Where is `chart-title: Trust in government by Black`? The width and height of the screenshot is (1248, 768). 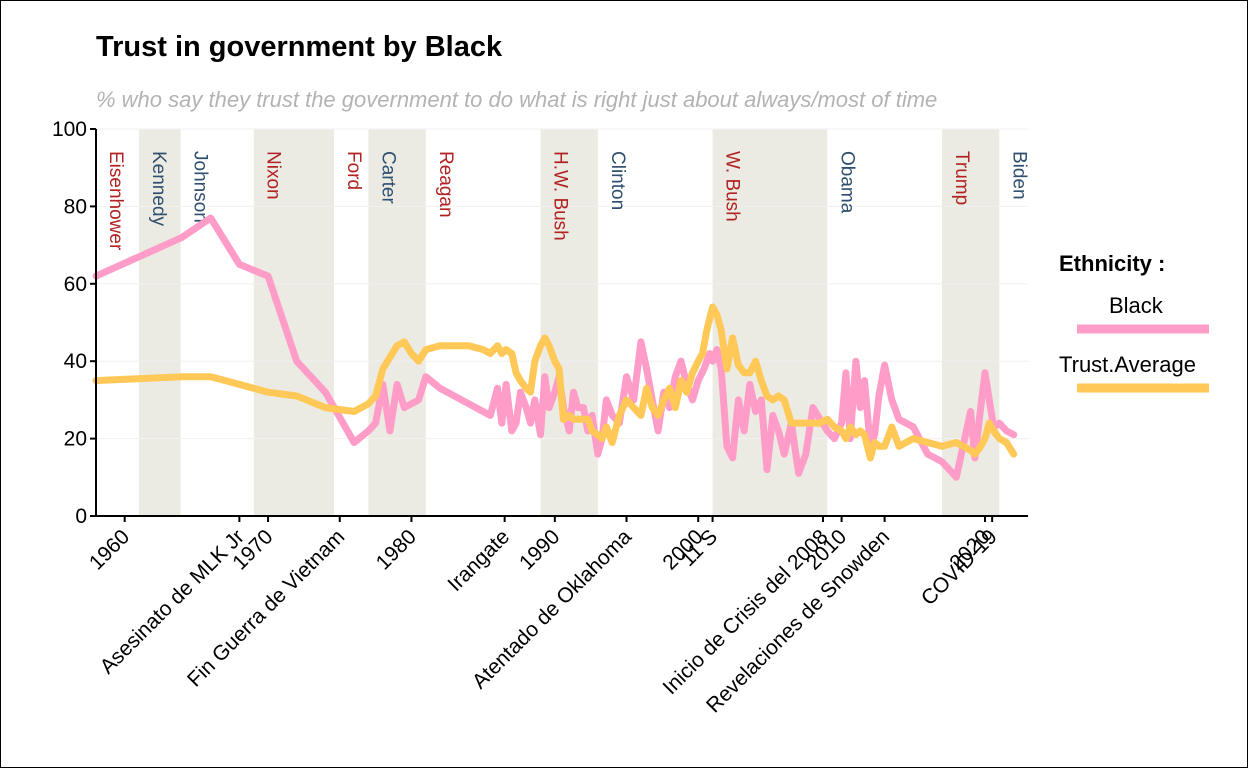 chart-title: Trust in government by Black is located at coordinates (299, 47).